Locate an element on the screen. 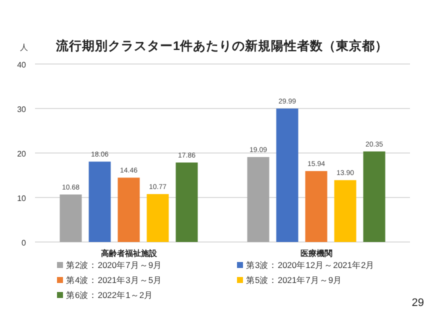 This screenshot has width=427, height=320. legend-label: 第2波：2020年7月～9月 is located at coordinates (114, 265).